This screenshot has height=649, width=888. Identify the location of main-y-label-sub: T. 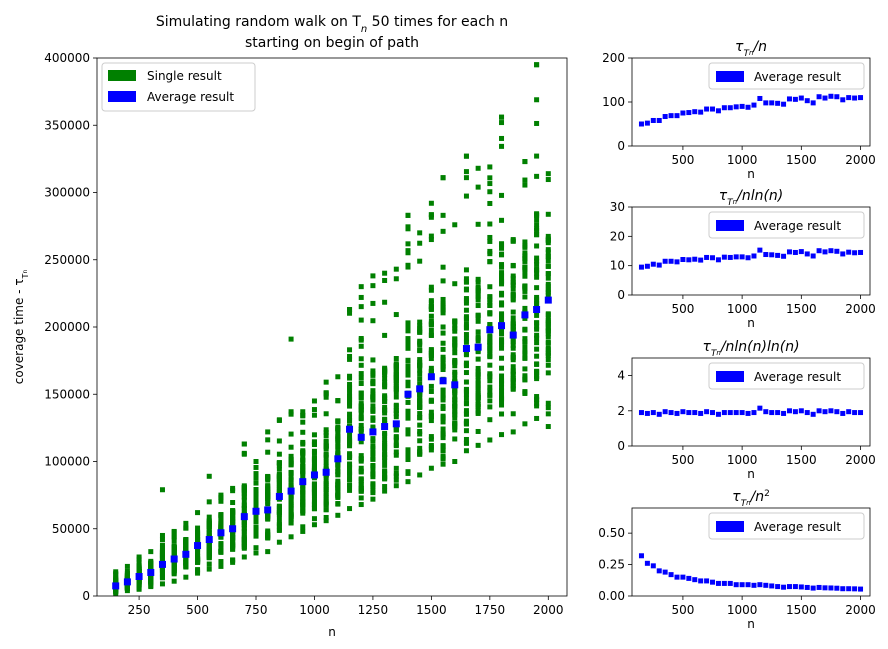
(25, 276).